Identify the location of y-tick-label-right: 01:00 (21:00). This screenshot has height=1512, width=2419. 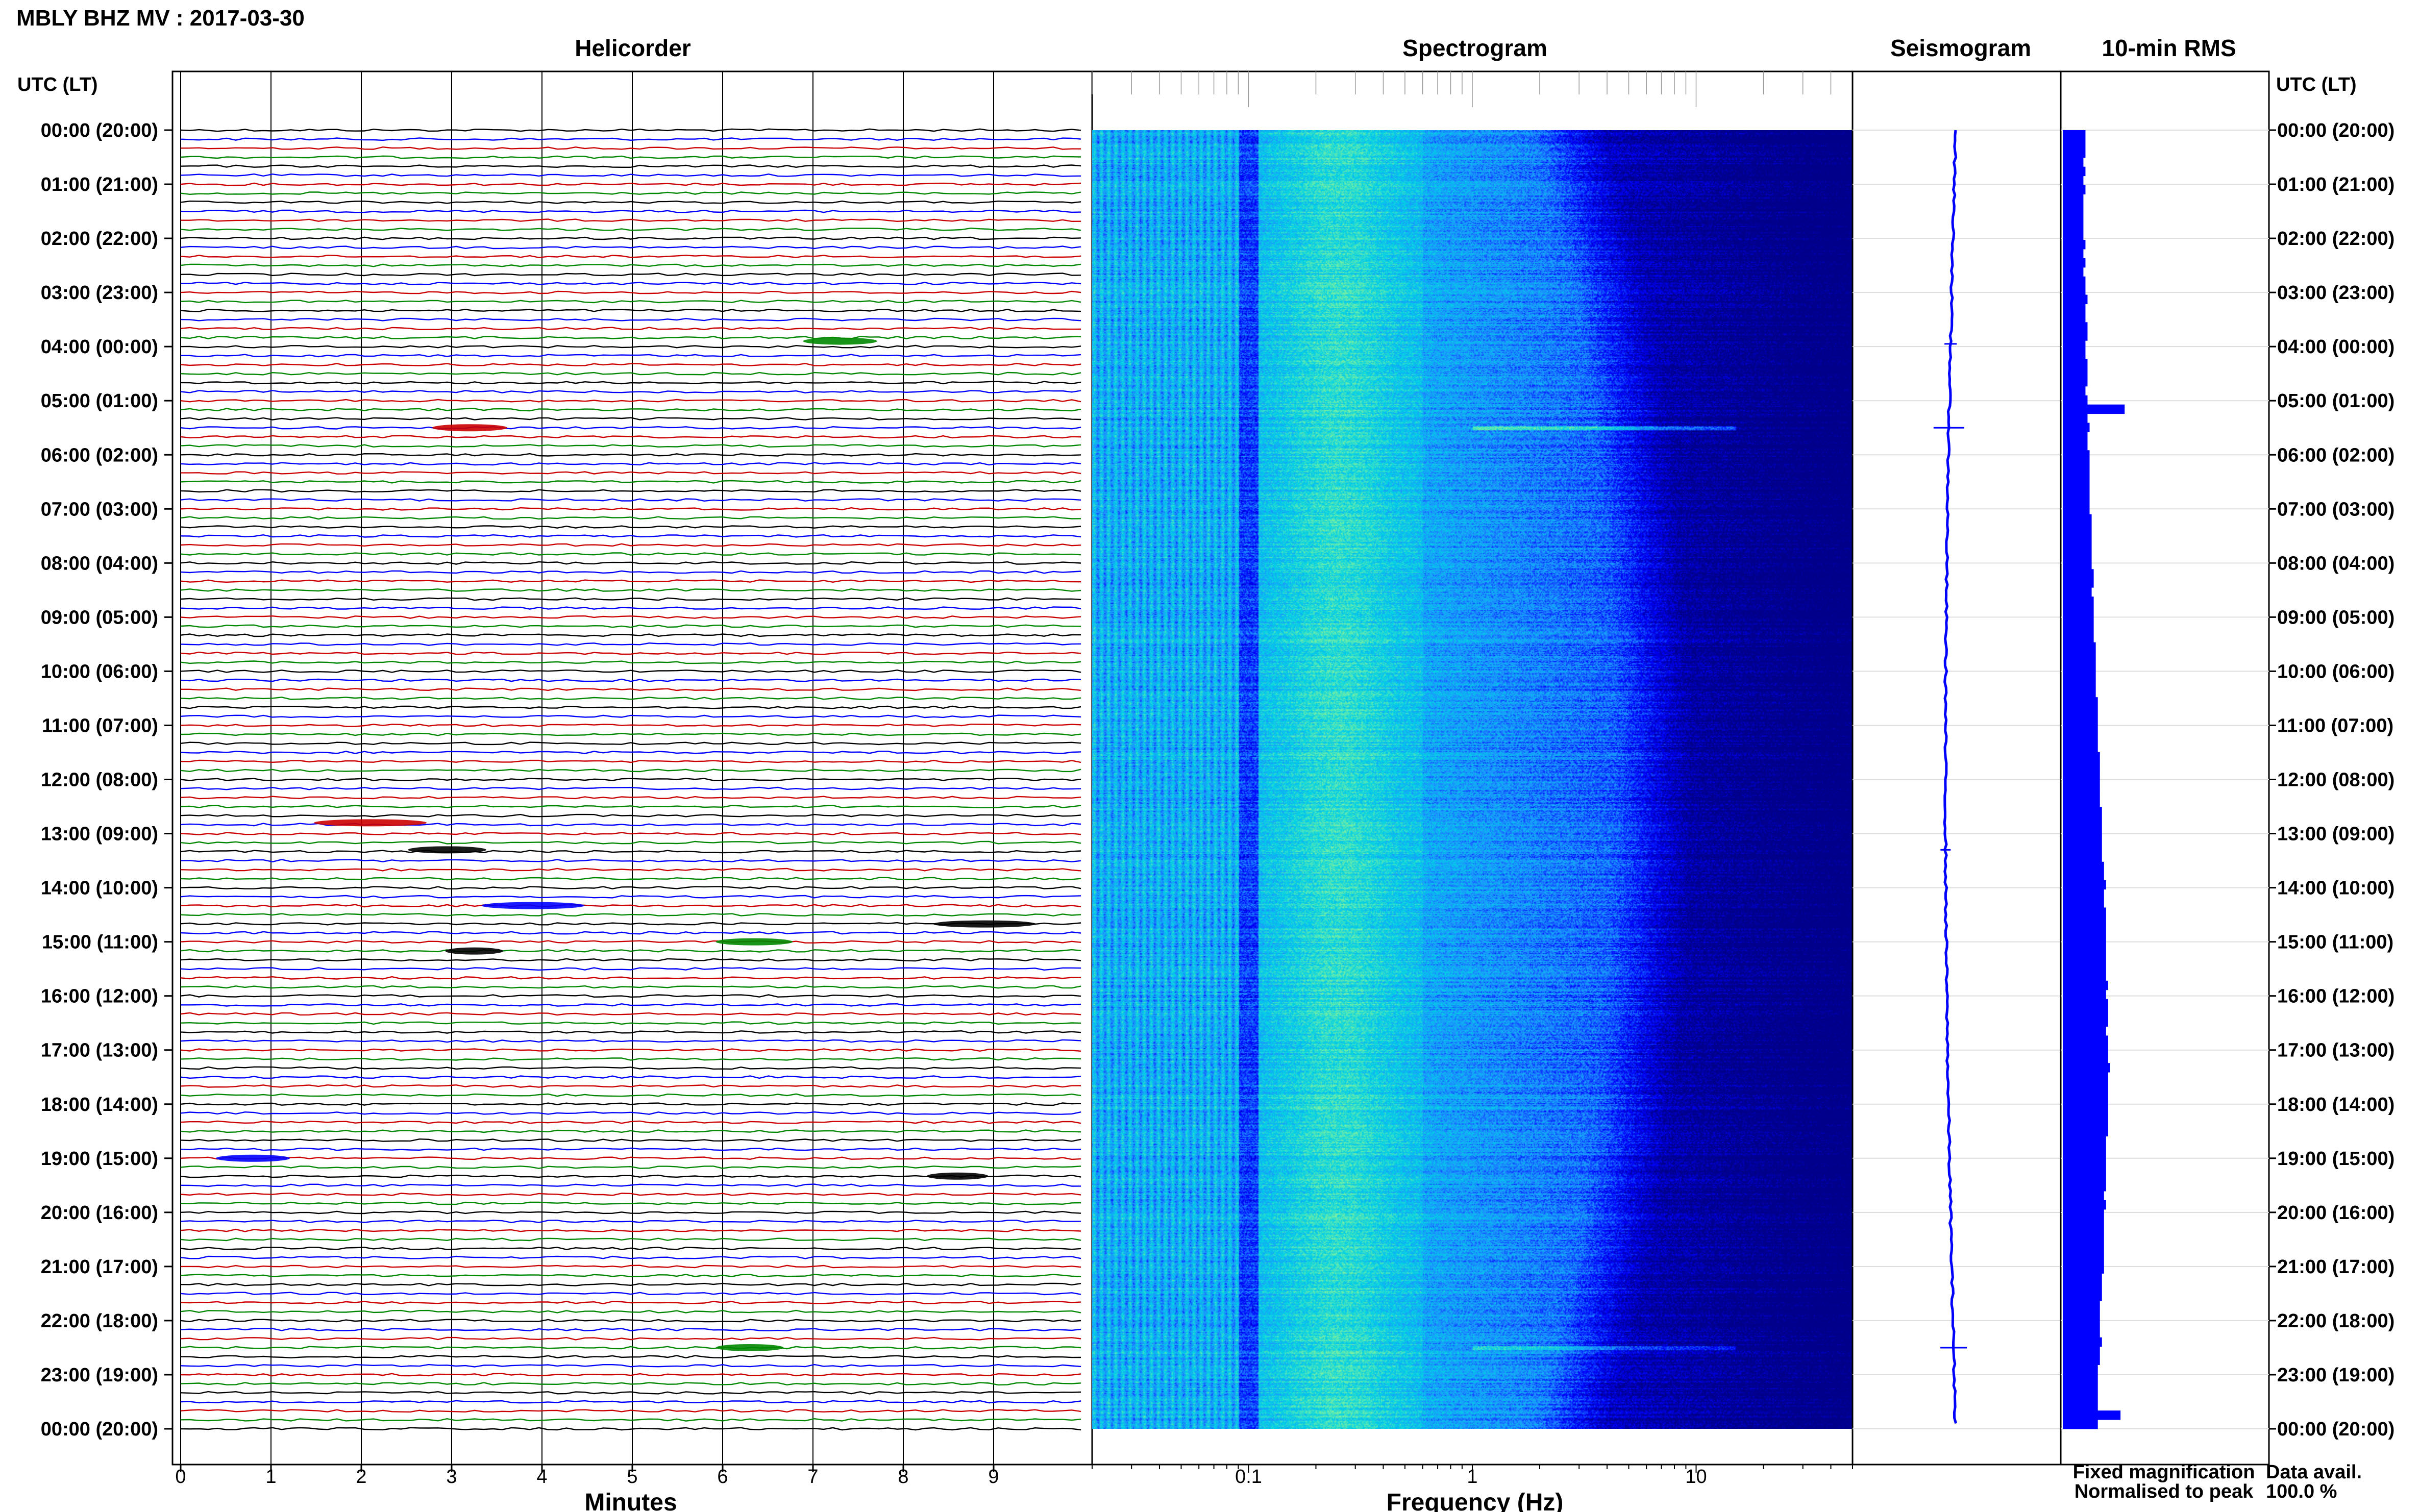
(2336, 184).